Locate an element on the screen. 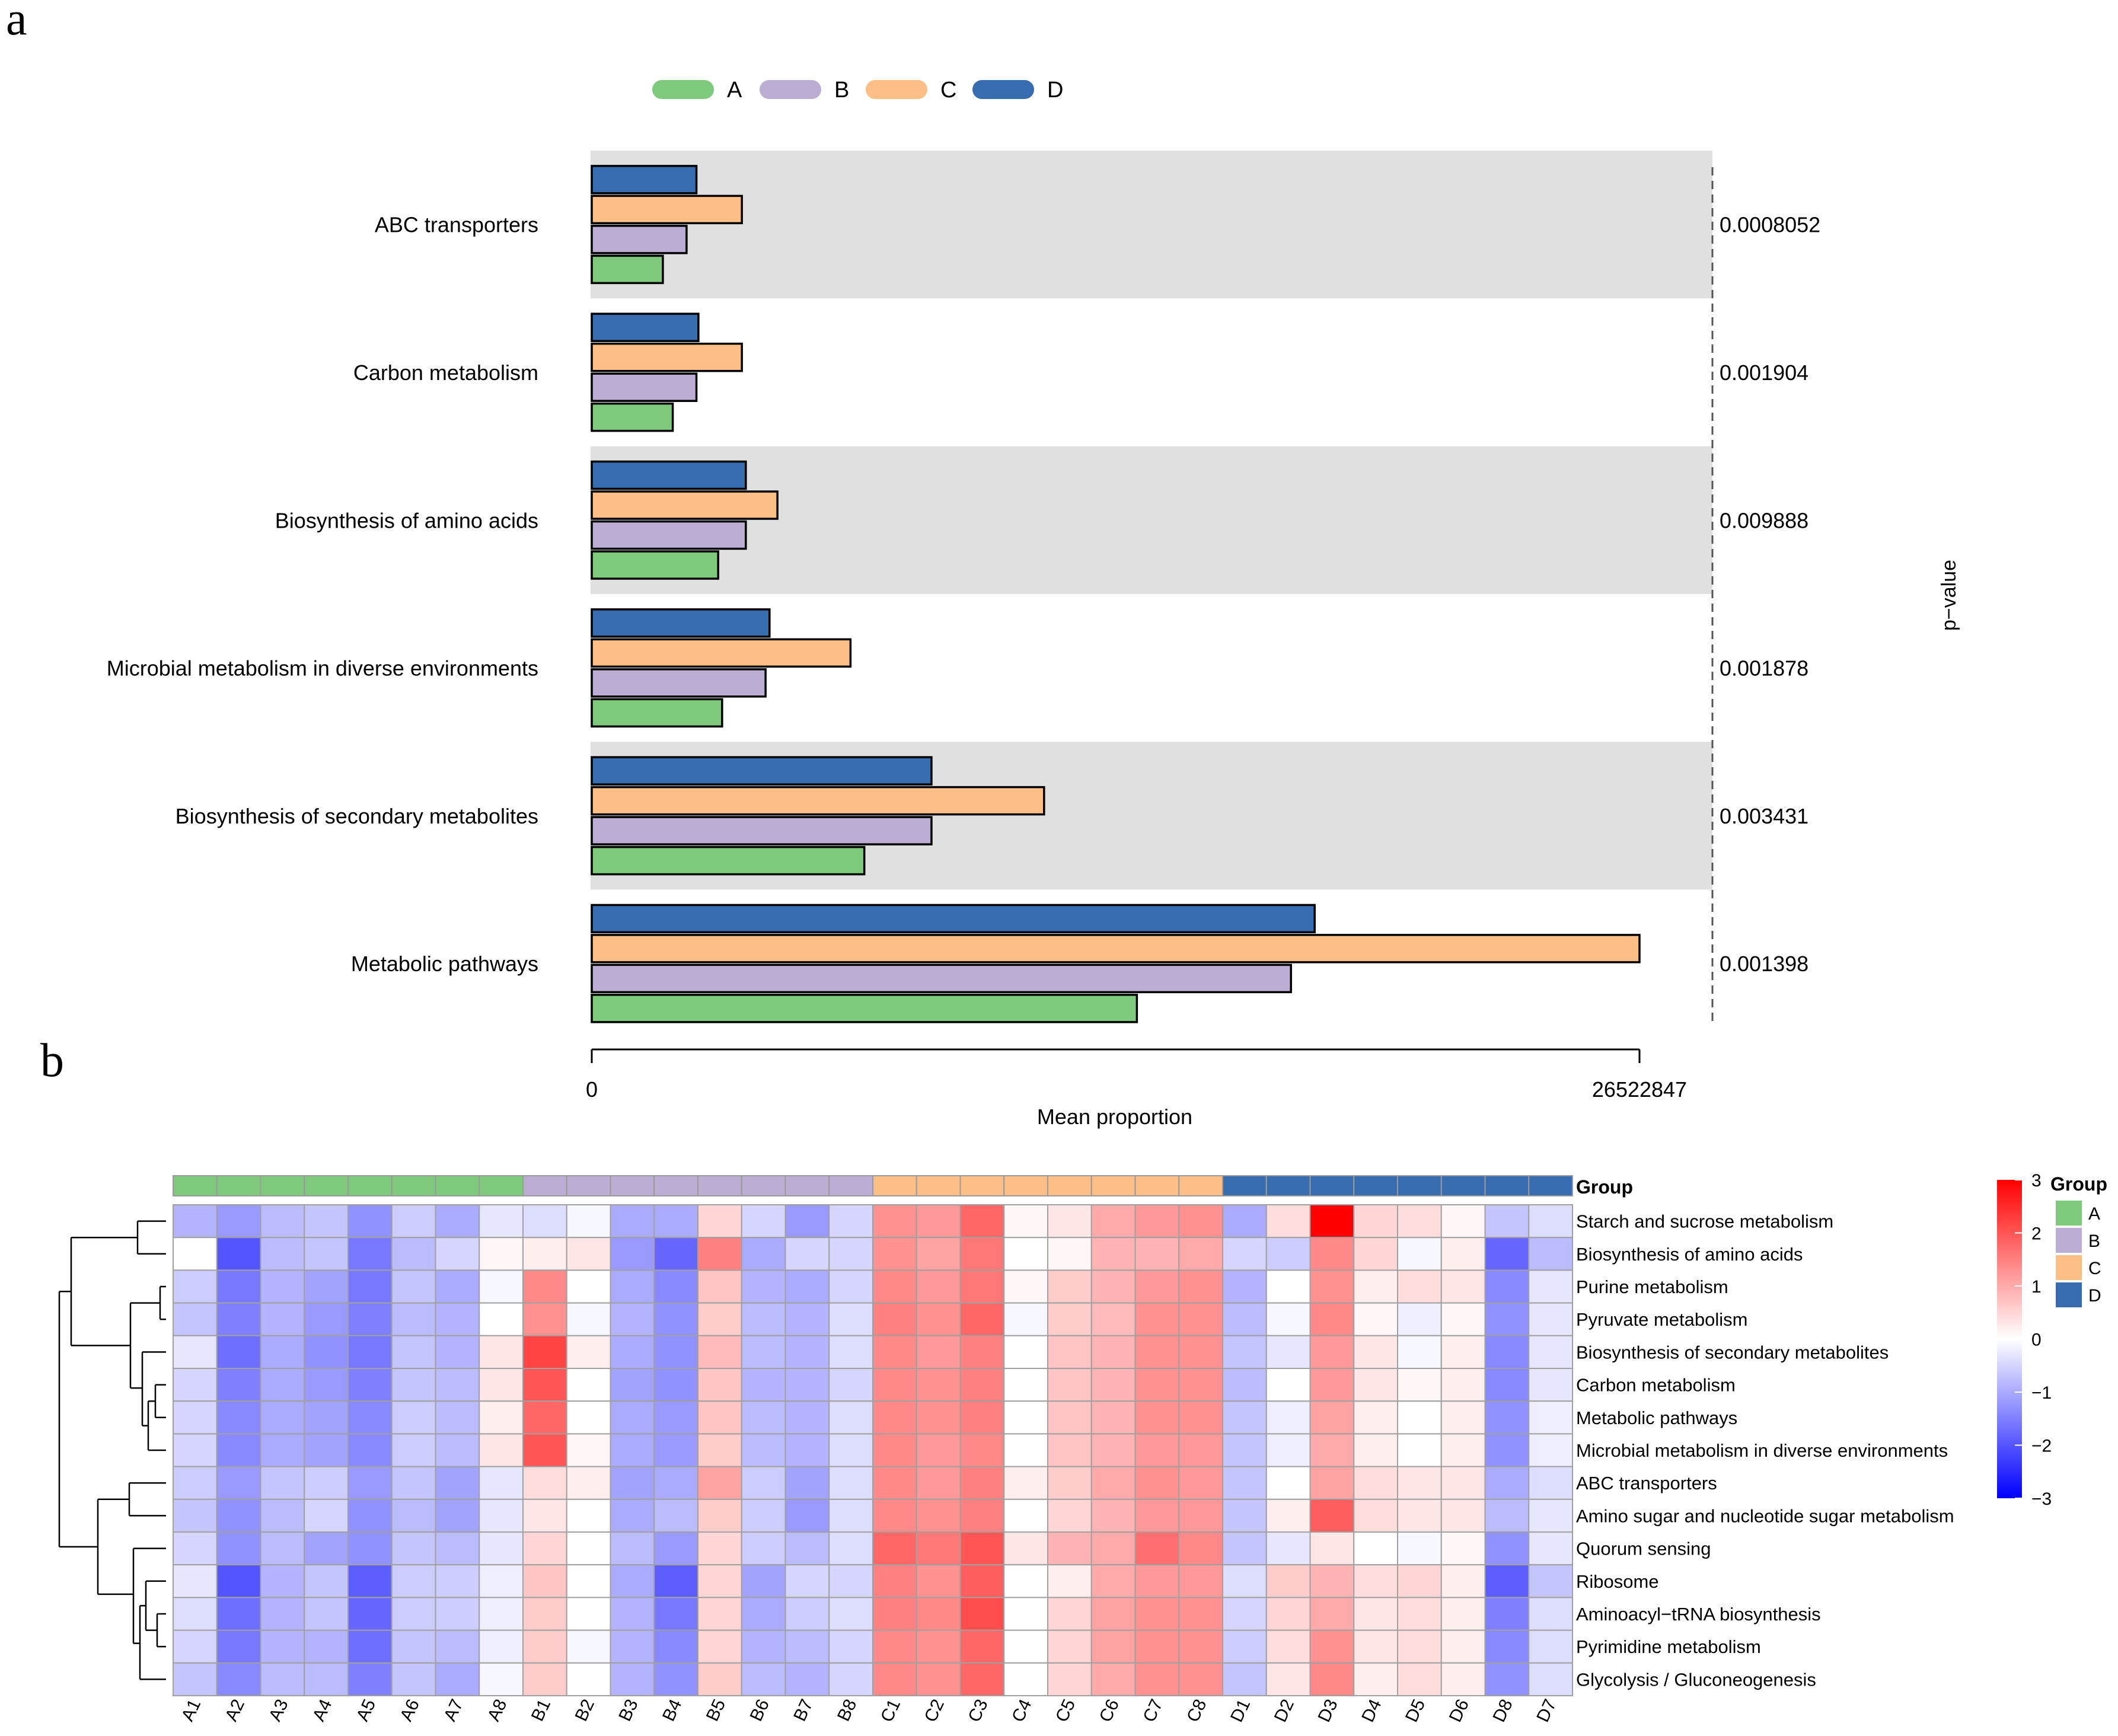  bar-D is located at coordinates (954, 919).